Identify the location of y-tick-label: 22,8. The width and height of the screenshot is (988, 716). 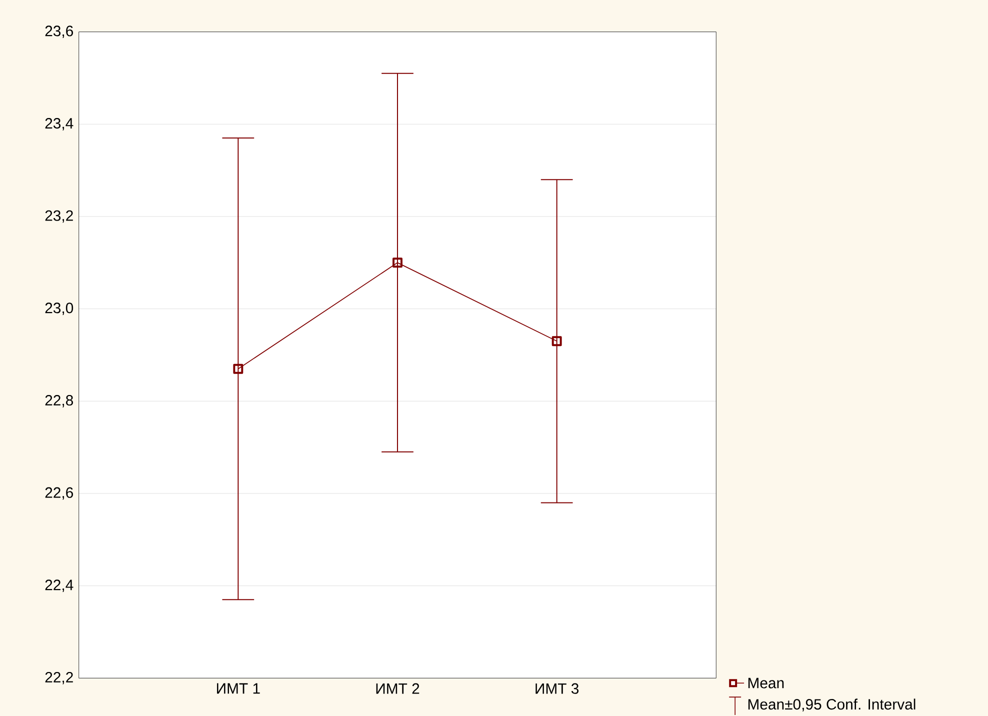
(59, 401).